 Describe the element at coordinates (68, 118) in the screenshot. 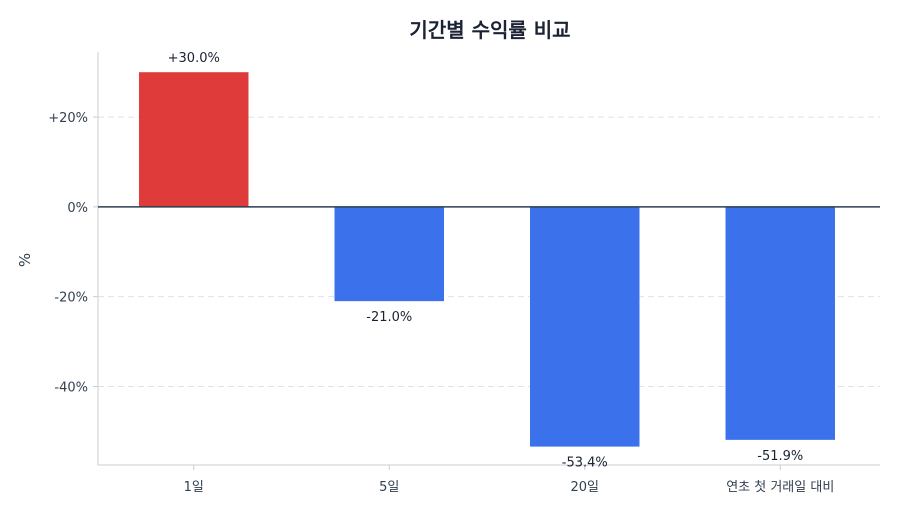

I see `y-tick-label: +20%` at that location.